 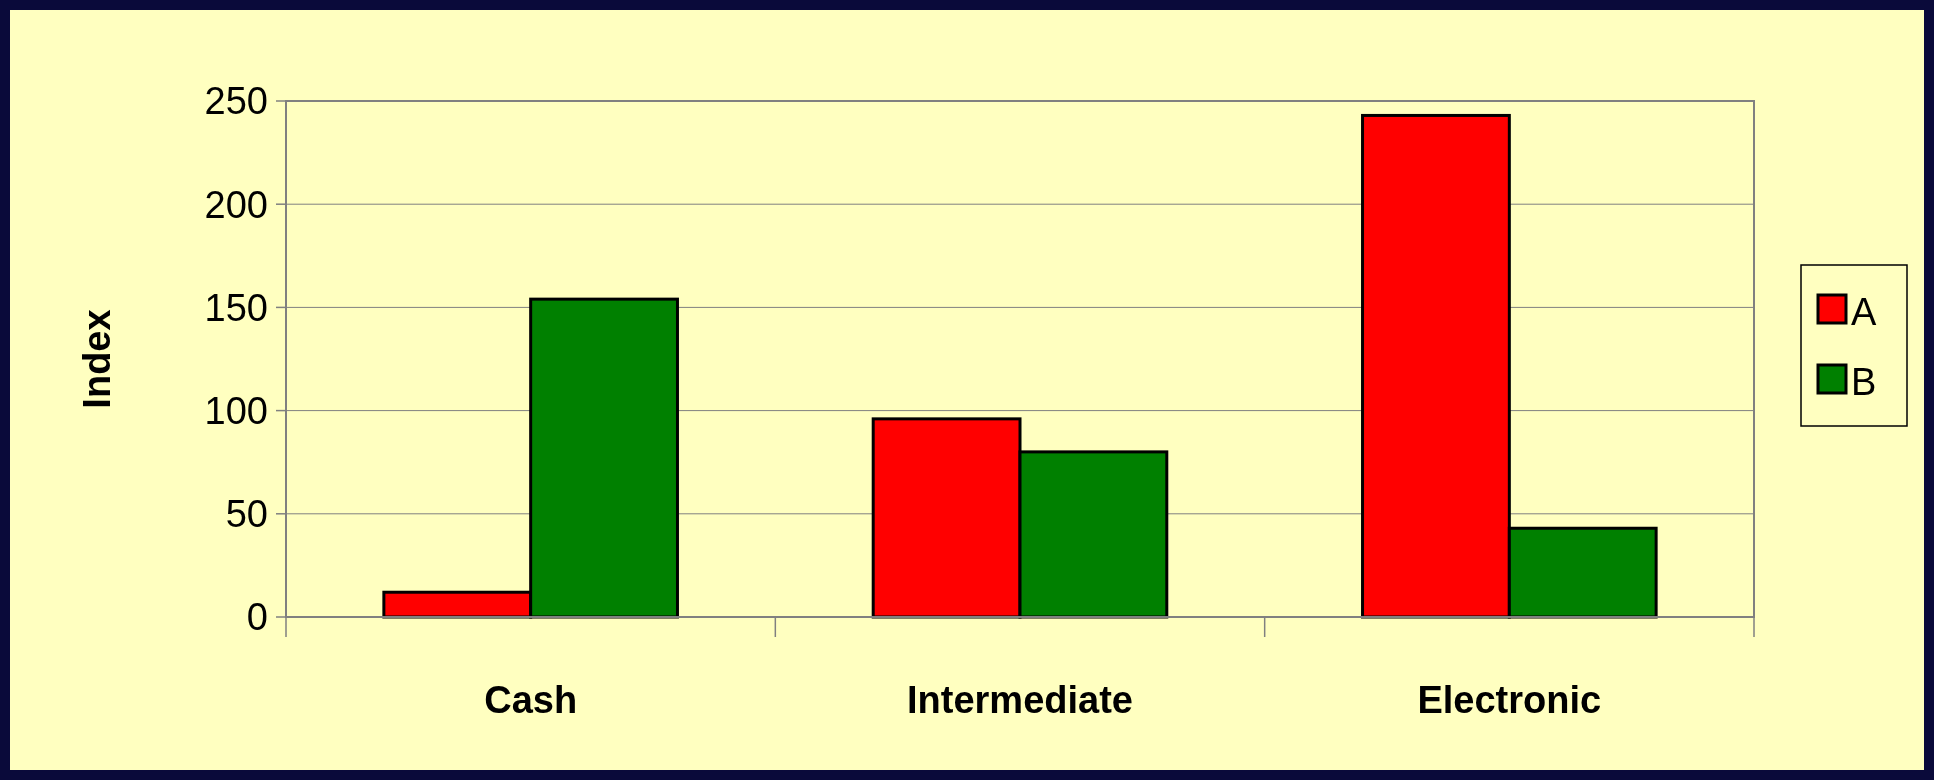 What do you see at coordinates (1864, 312) in the screenshot?
I see `legend-label: A` at bounding box center [1864, 312].